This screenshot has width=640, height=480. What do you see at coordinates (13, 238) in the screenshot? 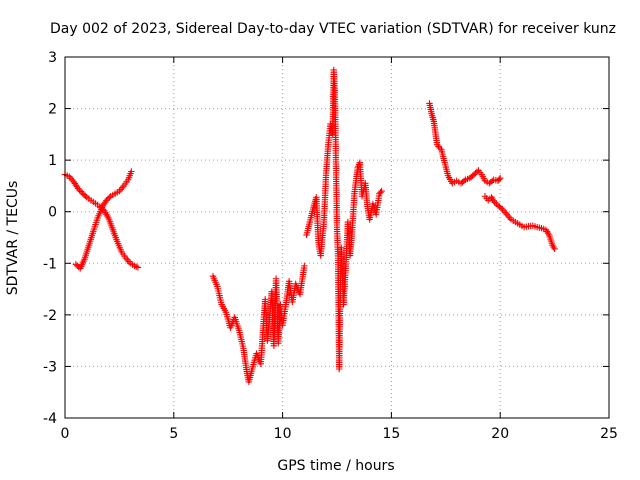
I see `y-axis-label: SDTVAR / TECUs` at bounding box center [13, 238].